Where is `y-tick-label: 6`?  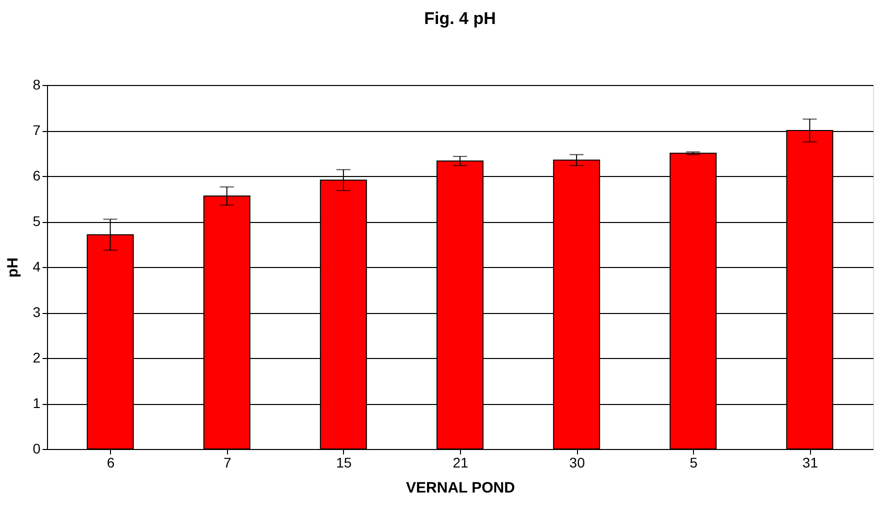 y-tick-label: 6 is located at coordinates (36, 176).